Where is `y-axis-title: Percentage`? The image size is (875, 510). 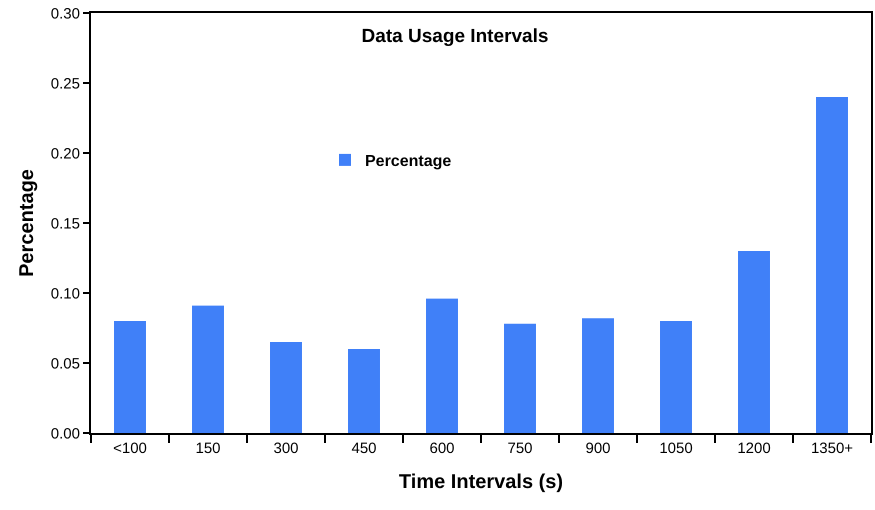 y-axis-title: Percentage is located at coordinates (27, 223).